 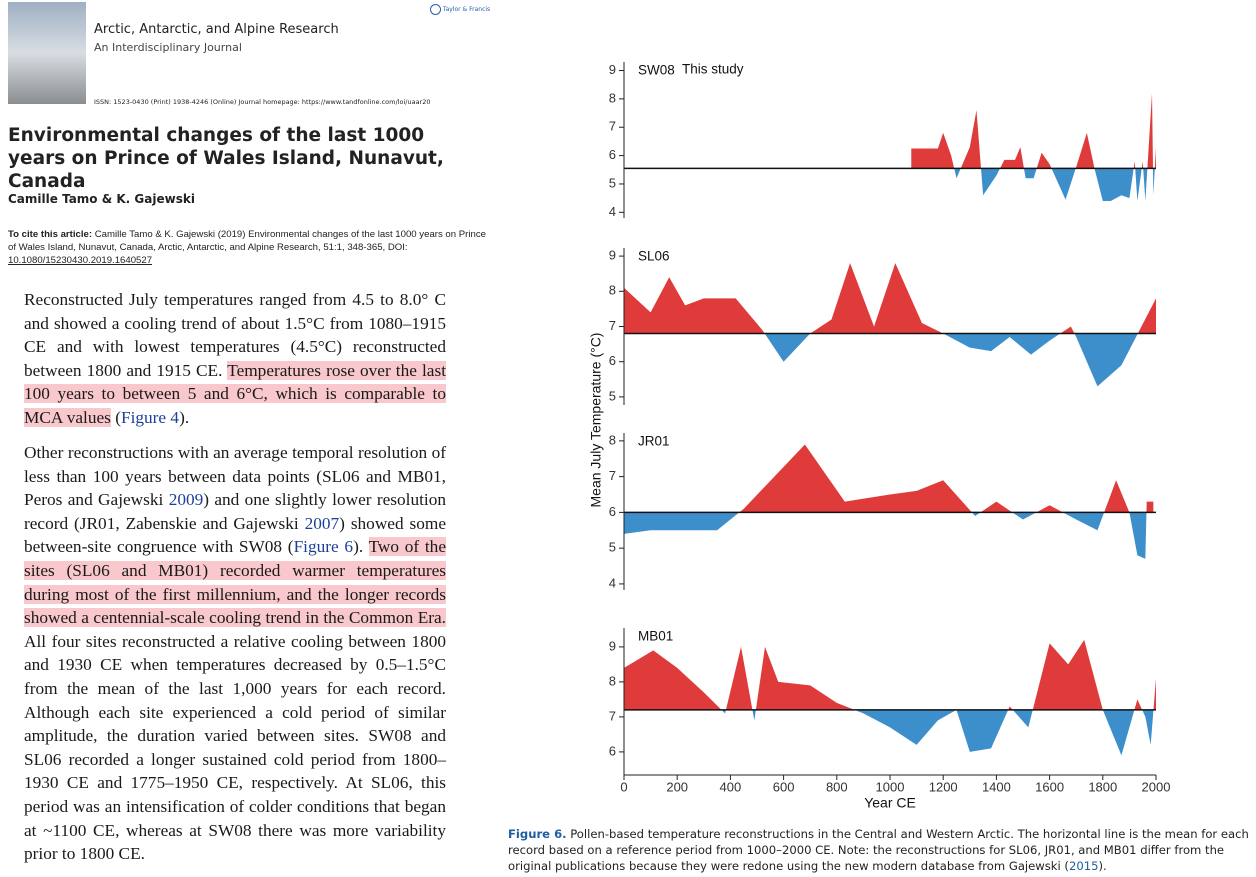 I want to click on x-tick-label: 400, so click(x=731, y=786).